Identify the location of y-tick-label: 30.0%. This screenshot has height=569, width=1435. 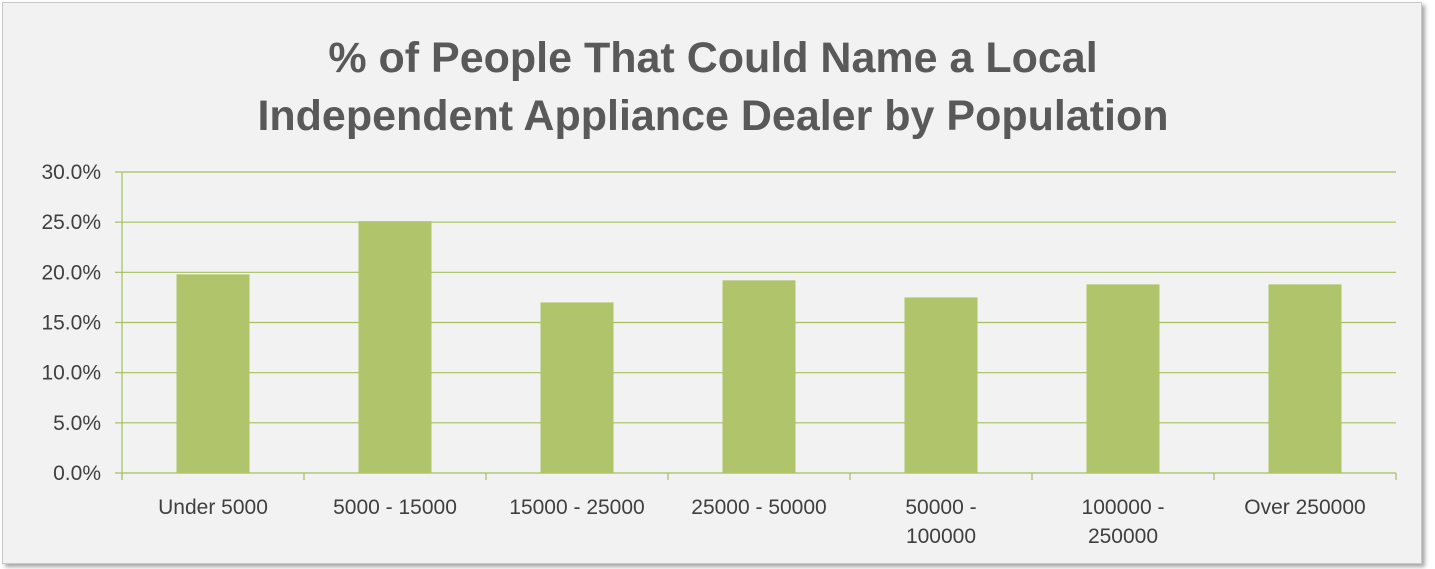
(71, 172).